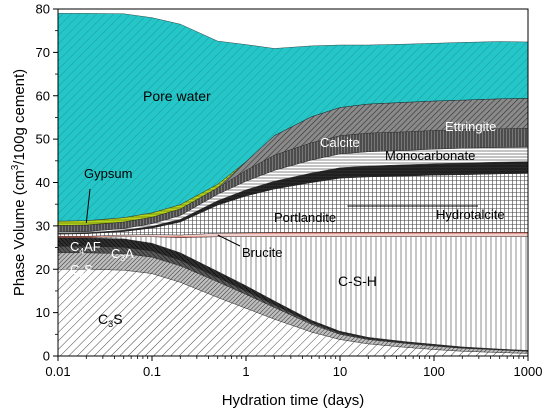 The height and width of the screenshot is (413, 550). Describe the element at coordinates (262, 252) in the screenshot. I see `annotation-brucite: Brucite` at that location.